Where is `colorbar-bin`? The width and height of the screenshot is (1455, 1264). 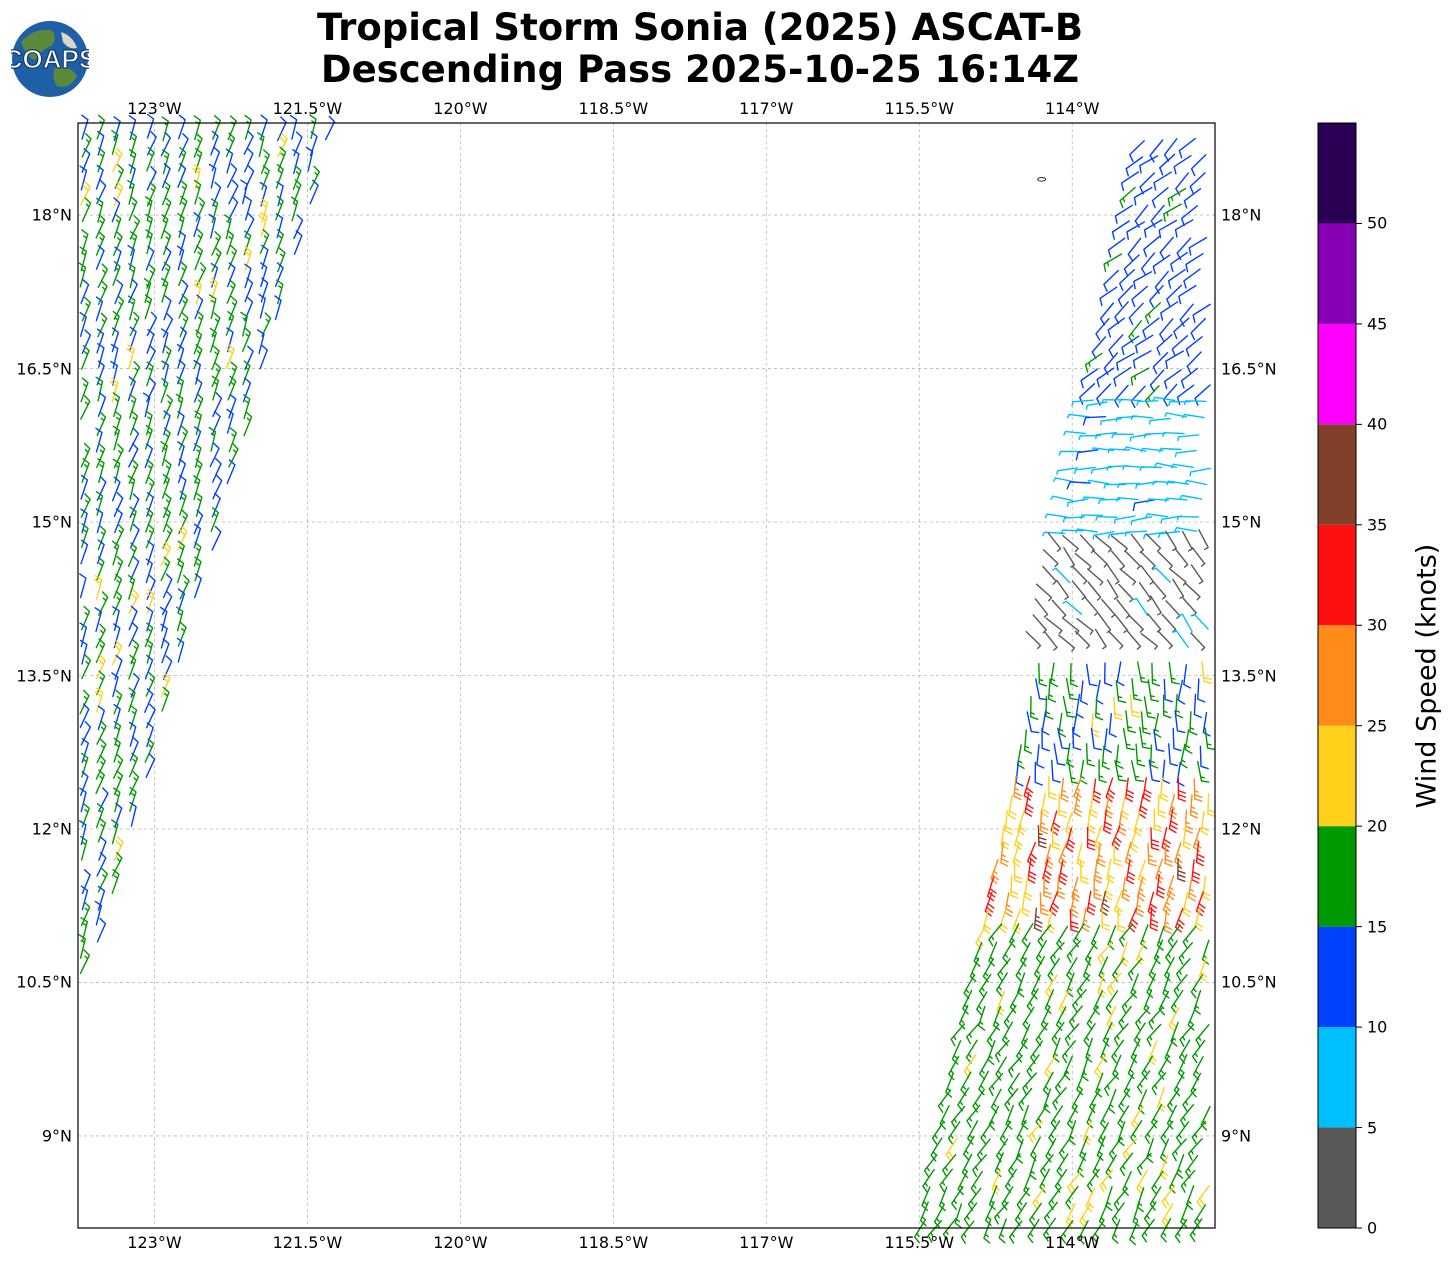
colorbar-bin is located at coordinates (1337, 575).